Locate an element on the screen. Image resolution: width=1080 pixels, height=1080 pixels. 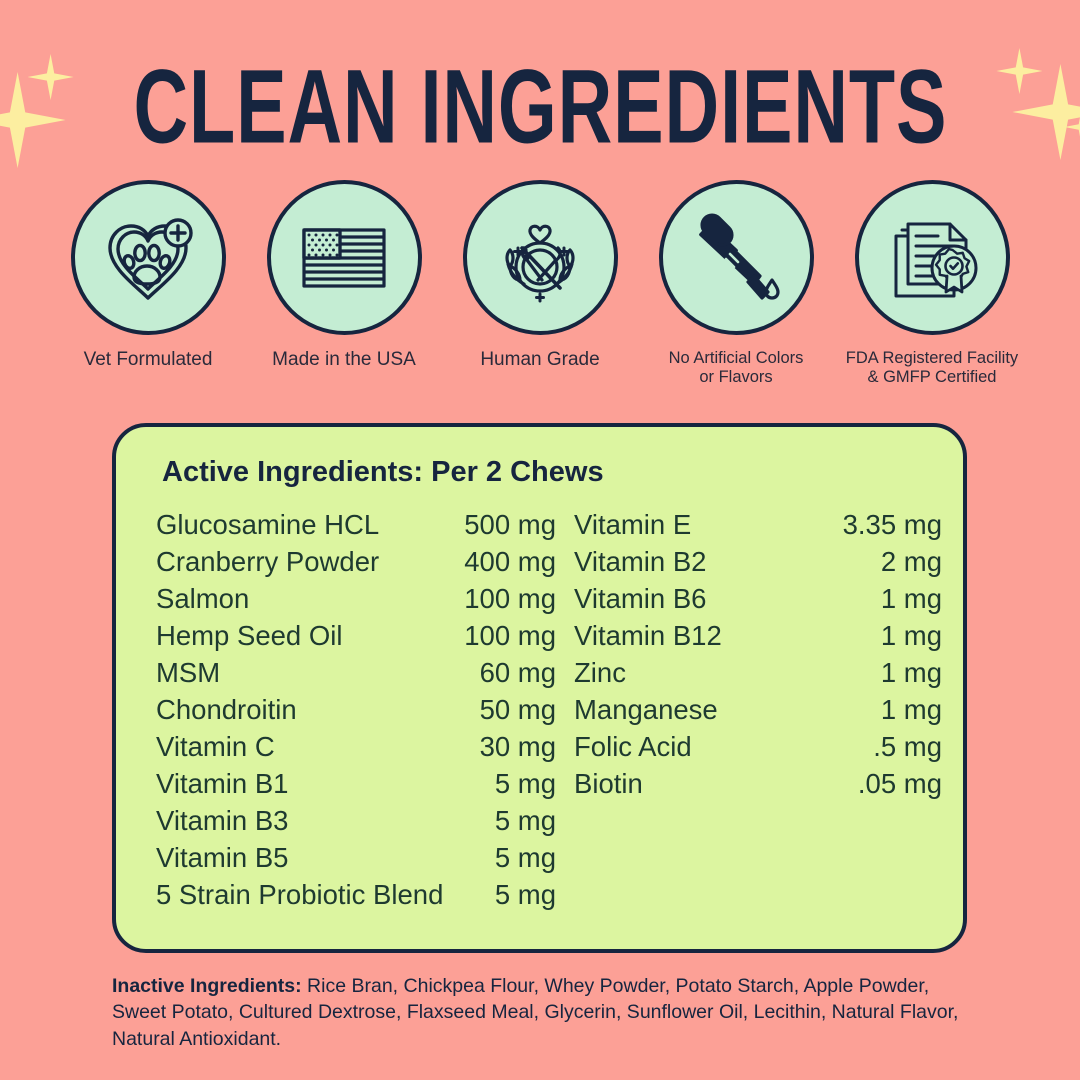
ingredient-row: Vitamin B5 5 mg is located at coordinates (356, 857).